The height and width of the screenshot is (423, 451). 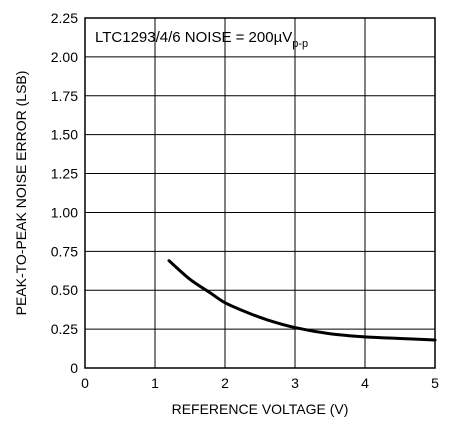 I want to click on y-tick-label: 1.75, so click(x=64, y=96).